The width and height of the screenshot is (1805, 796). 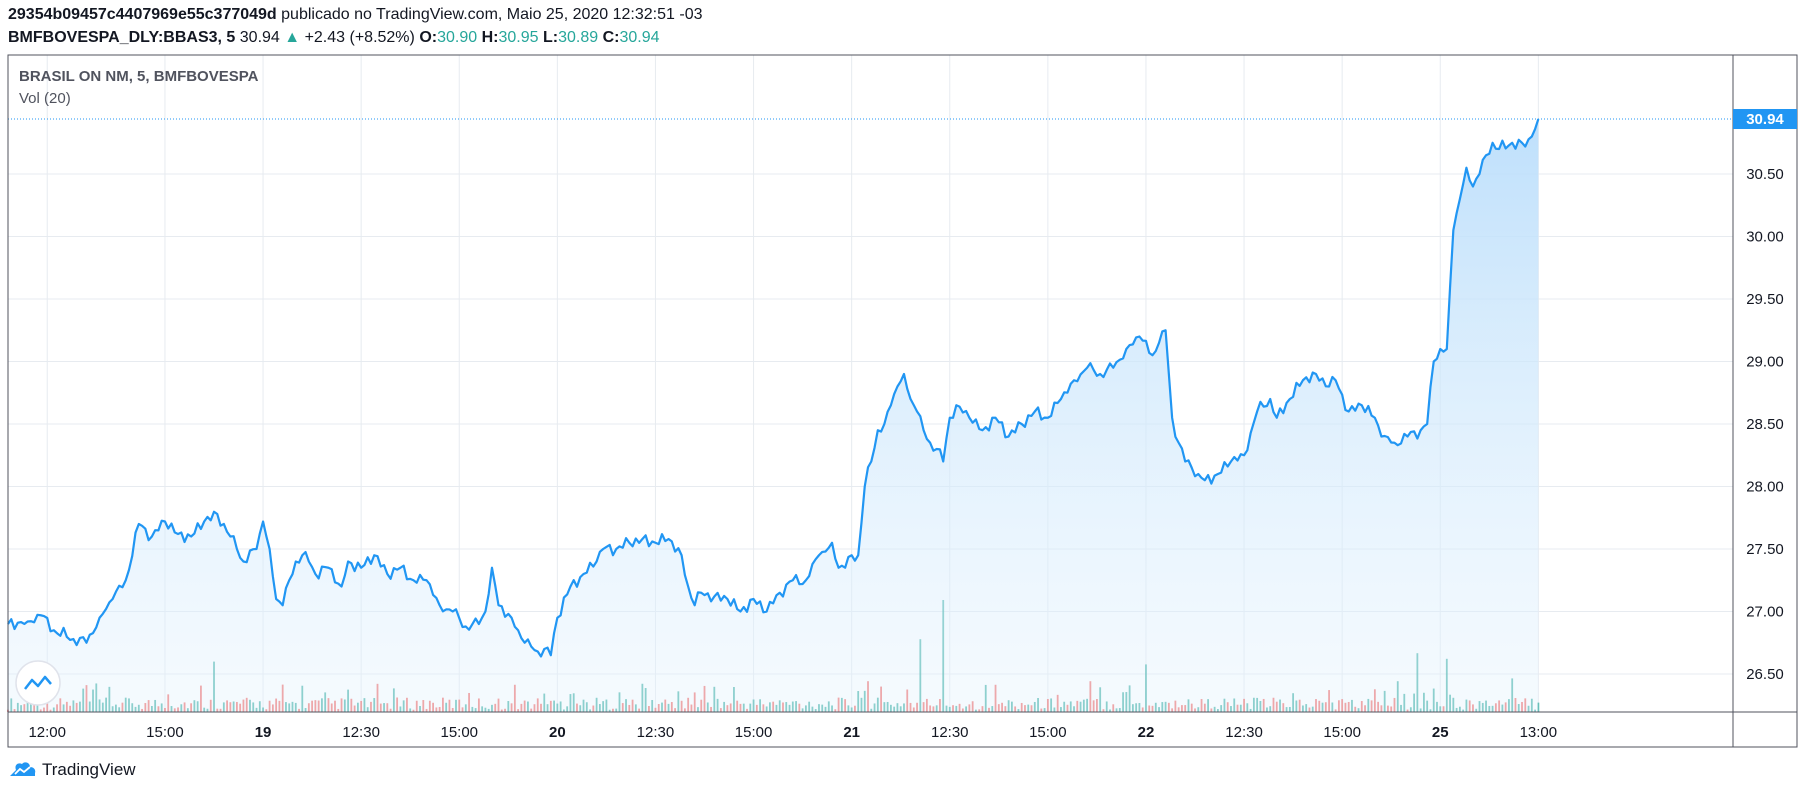 I want to click on legend-volume: Vol (20), so click(x=45, y=98).